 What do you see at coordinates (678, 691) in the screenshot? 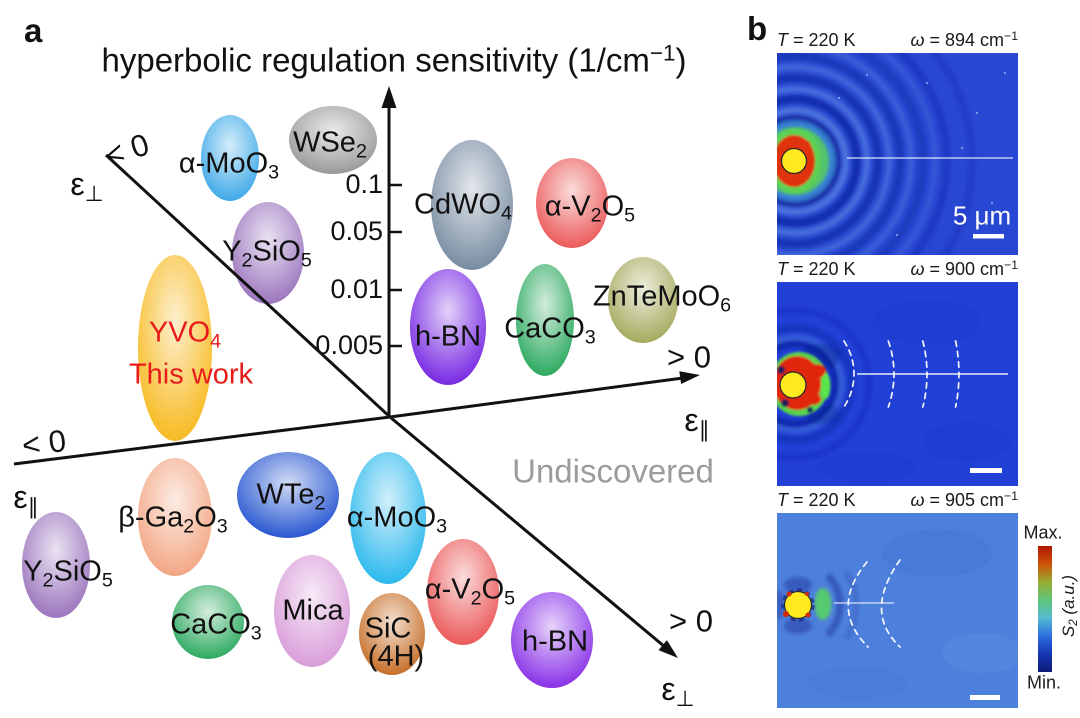
I see `eps-perp-bottom-right-label: ε⊥` at bounding box center [678, 691].